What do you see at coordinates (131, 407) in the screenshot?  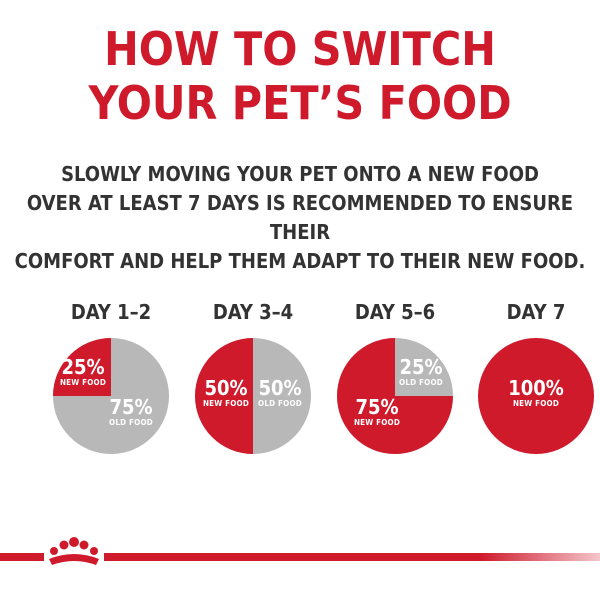 I see `day1-old-pct: 75%` at bounding box center [131, 407].